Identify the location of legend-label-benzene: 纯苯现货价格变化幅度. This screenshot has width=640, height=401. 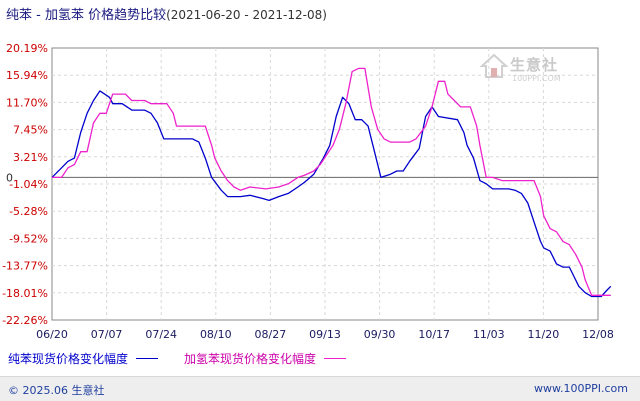
(68, 359).